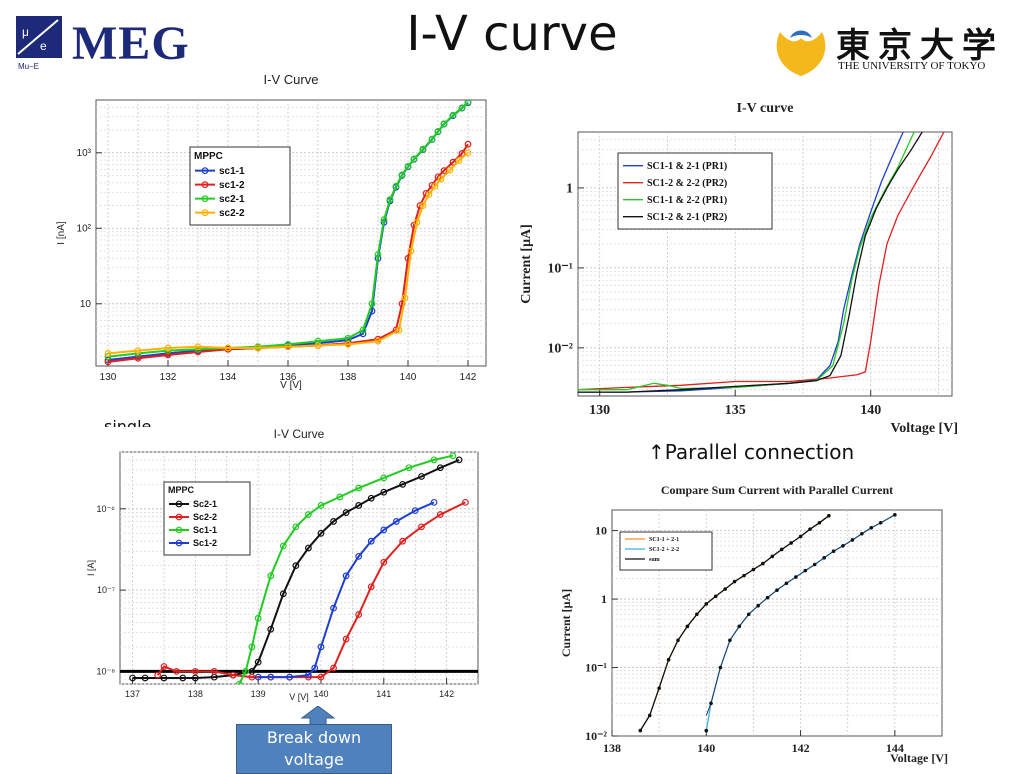  Describe the element at coordinates (687, 183) in the screenshot. I see `legend-label: SC1-2 & 2-2 (PR2)` at that location.